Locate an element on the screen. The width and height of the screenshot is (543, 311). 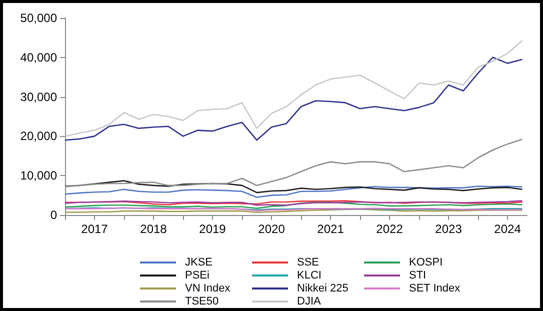
legend-label: VN Index is located at coordinates (208, 288).